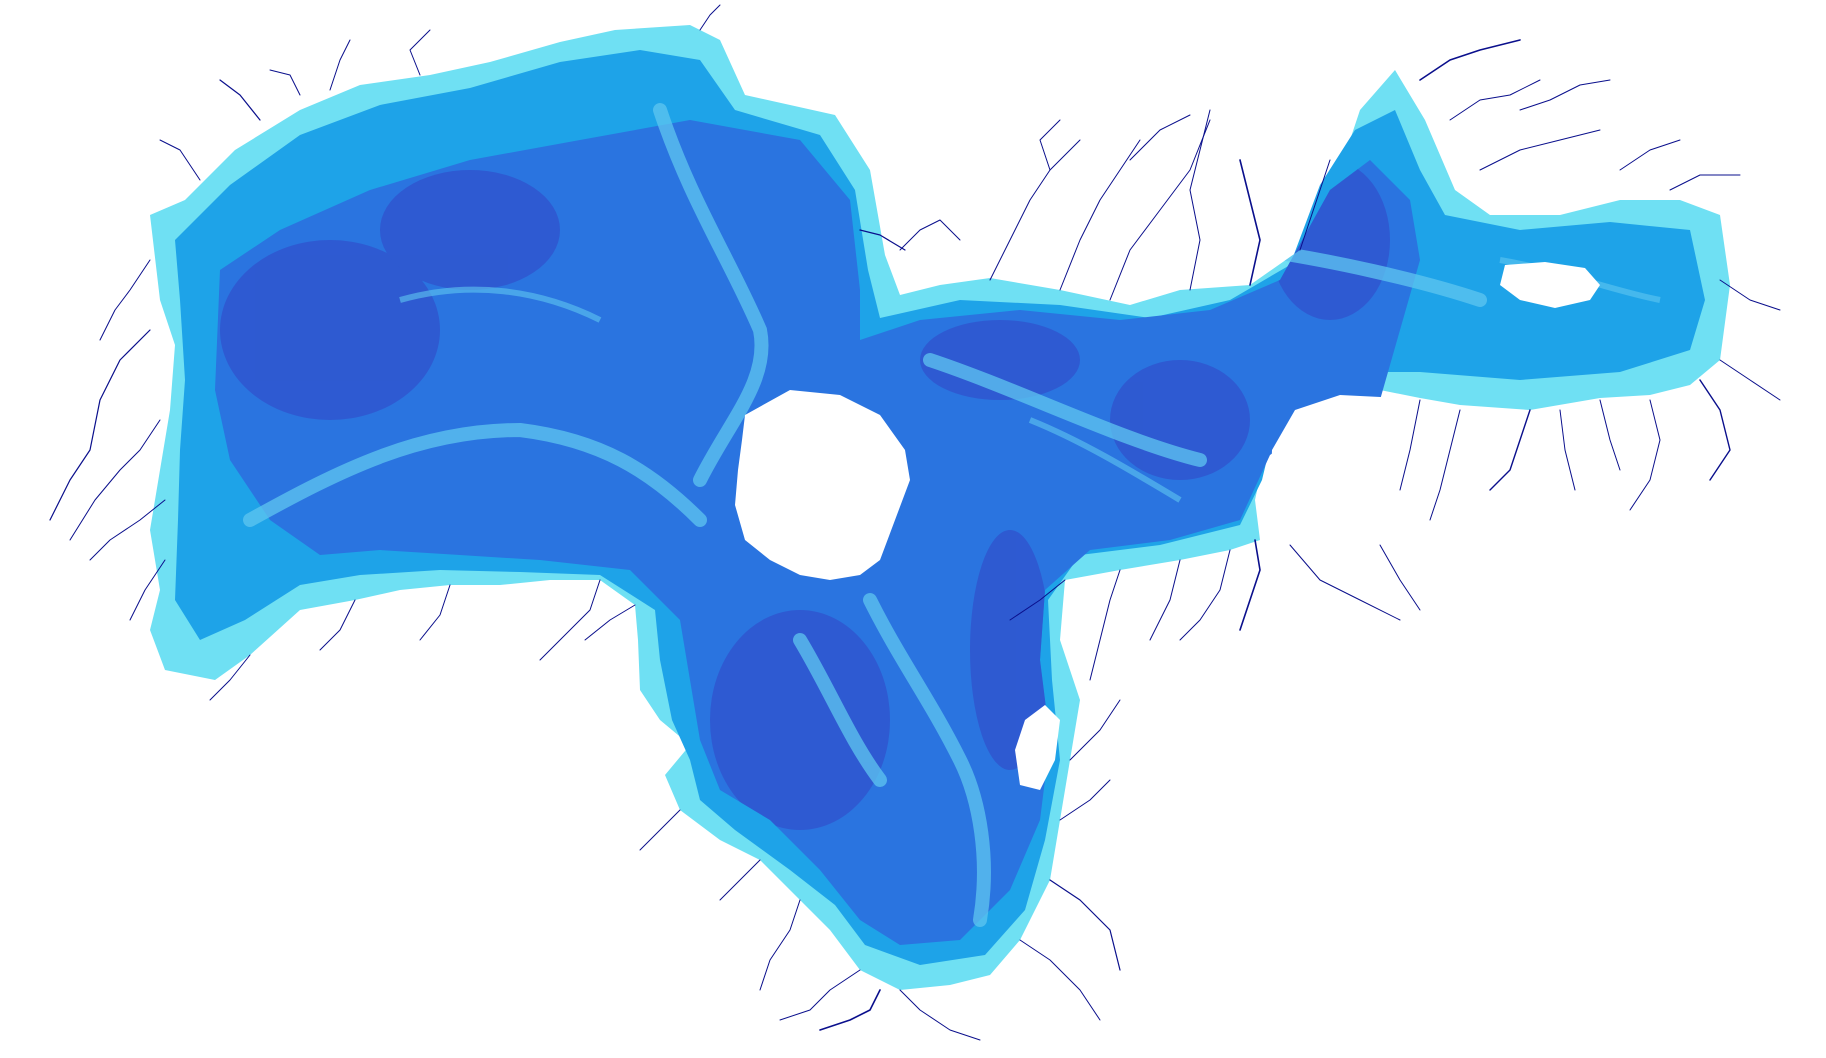  Describe the element at coordinates (1037, 747) in the screenshot. I see `south-island` at that location.